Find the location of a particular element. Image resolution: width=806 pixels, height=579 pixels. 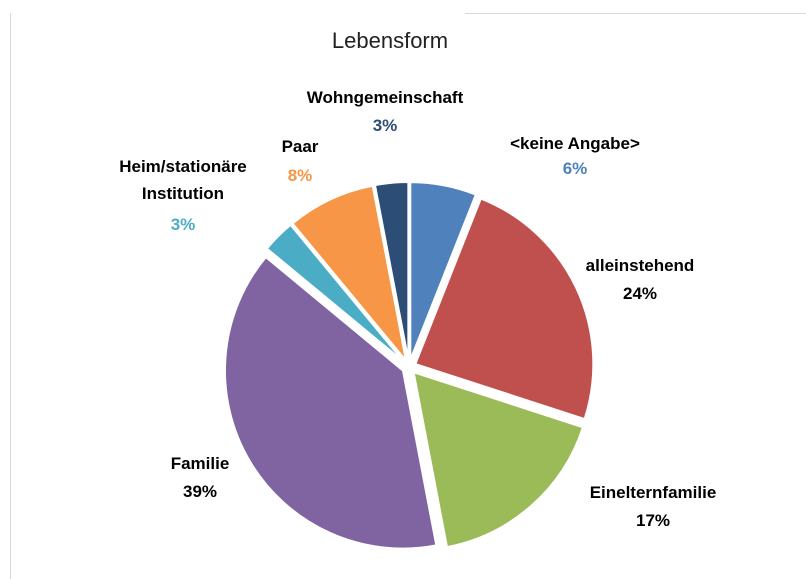

slice-label: Wohngemeinschaft is located at coordinates (385, 97).